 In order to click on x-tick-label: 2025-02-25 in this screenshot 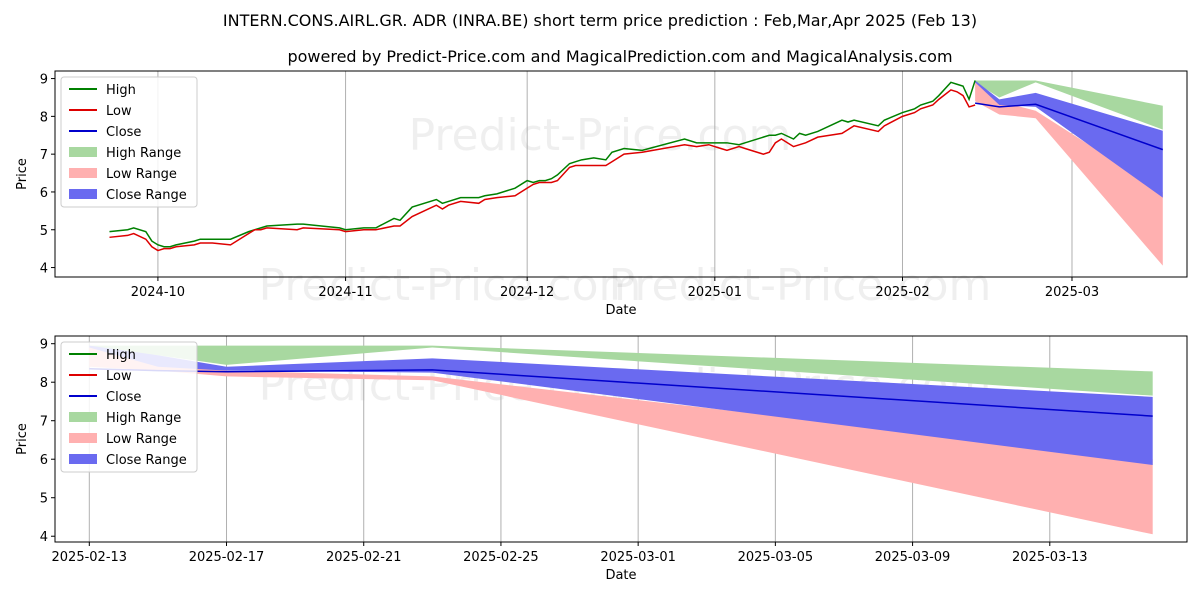, I will do `click(501, 557)`.